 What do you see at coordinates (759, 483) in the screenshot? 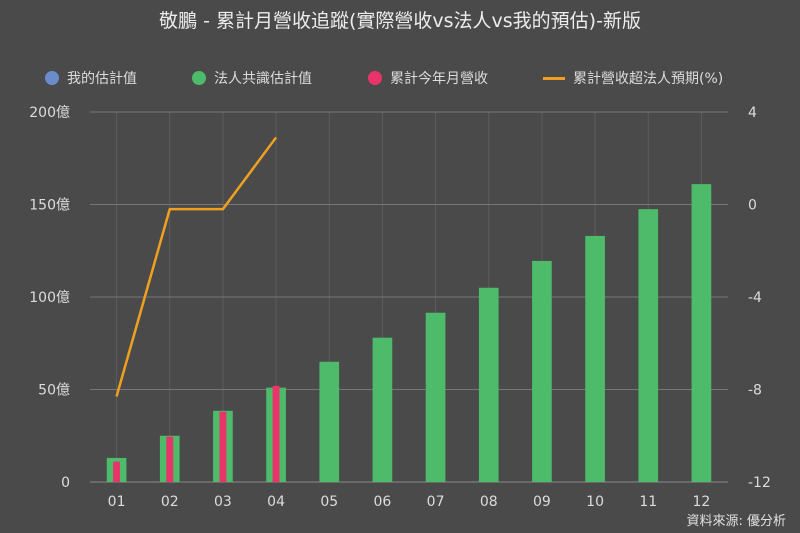
I see `y-right-tick-label: -12` at bounding box center [759, 483].